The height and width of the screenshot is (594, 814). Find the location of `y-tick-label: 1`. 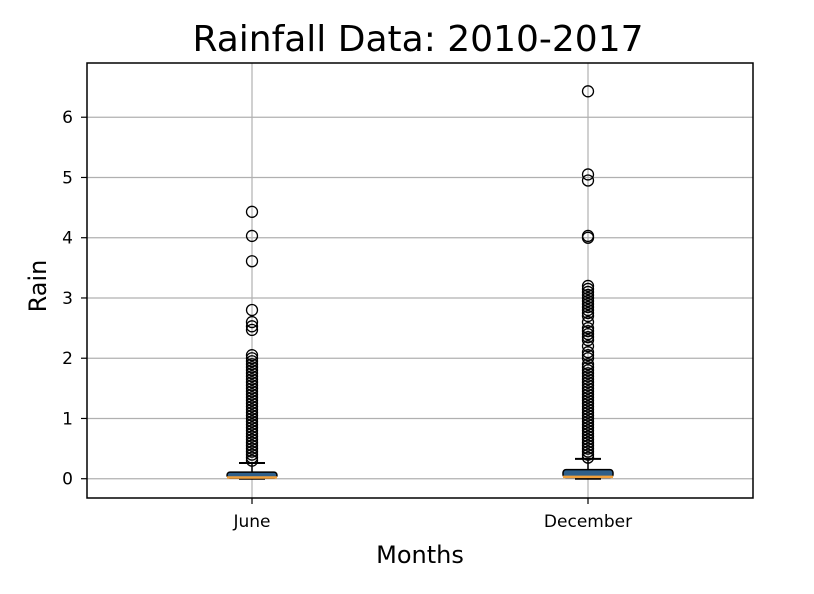

y-tick-label: 1 is located at coordinates (67, 419).